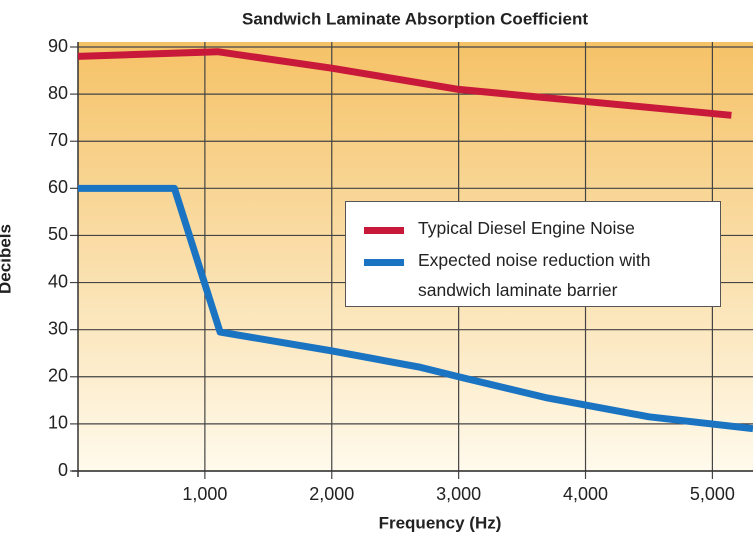  I want to click on y-tick-label: 10, so click(58, 423).